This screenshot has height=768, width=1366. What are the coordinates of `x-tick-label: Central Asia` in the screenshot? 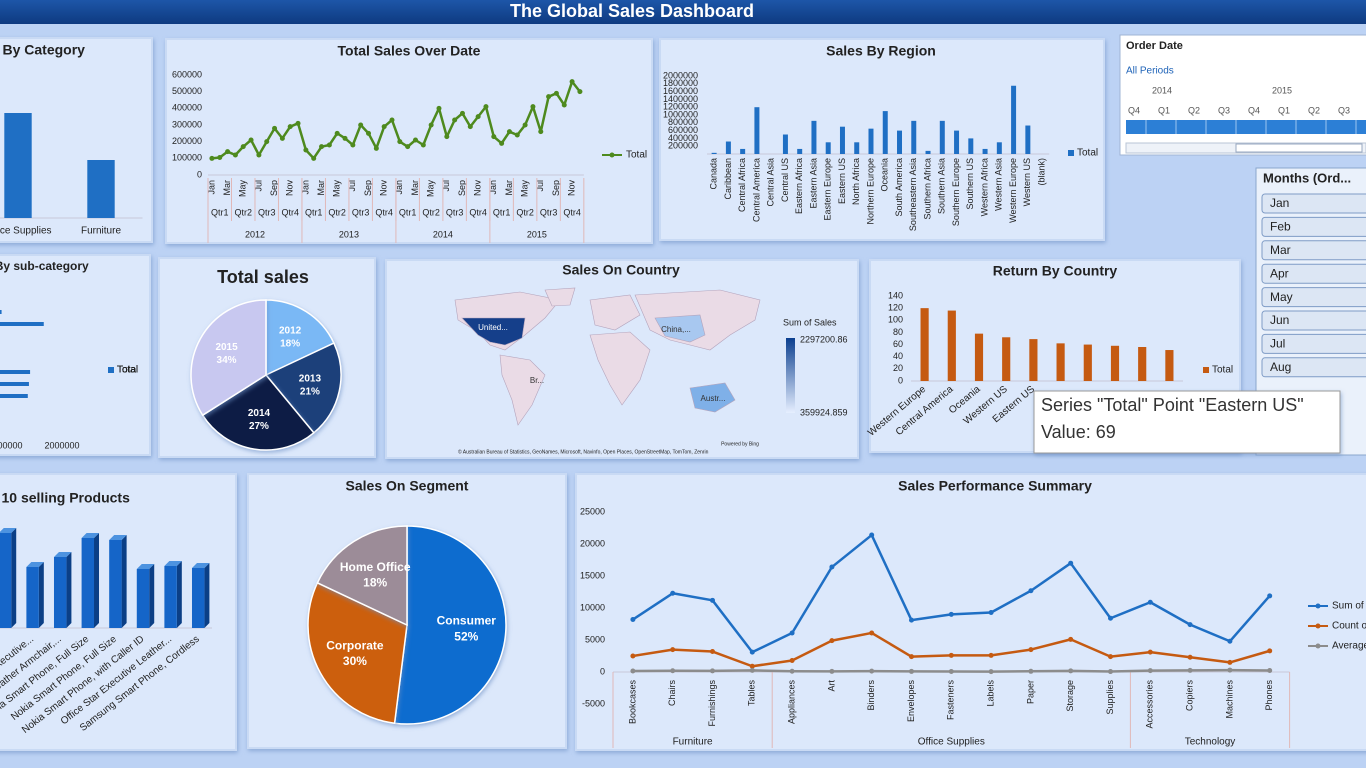 It's located at (771, 182).